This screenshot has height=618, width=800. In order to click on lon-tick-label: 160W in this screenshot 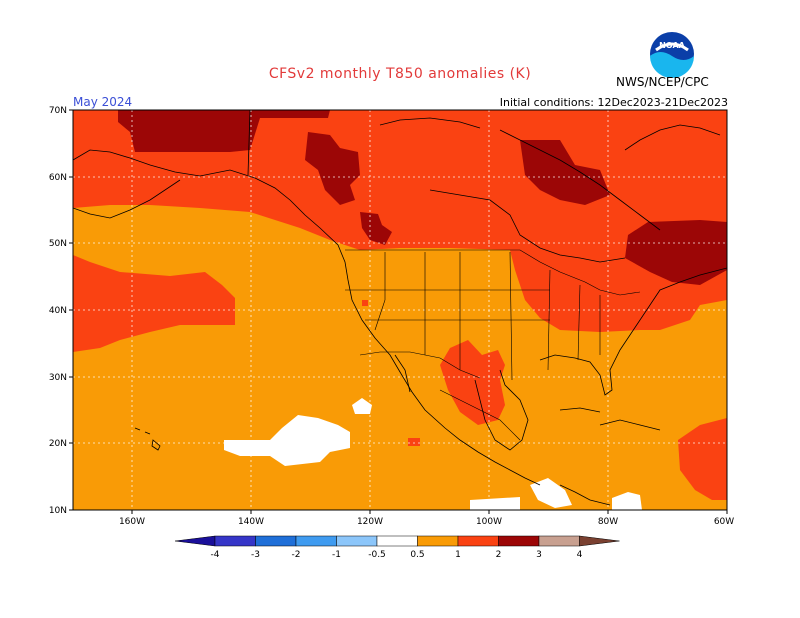, I will do `click(132, 522)`.